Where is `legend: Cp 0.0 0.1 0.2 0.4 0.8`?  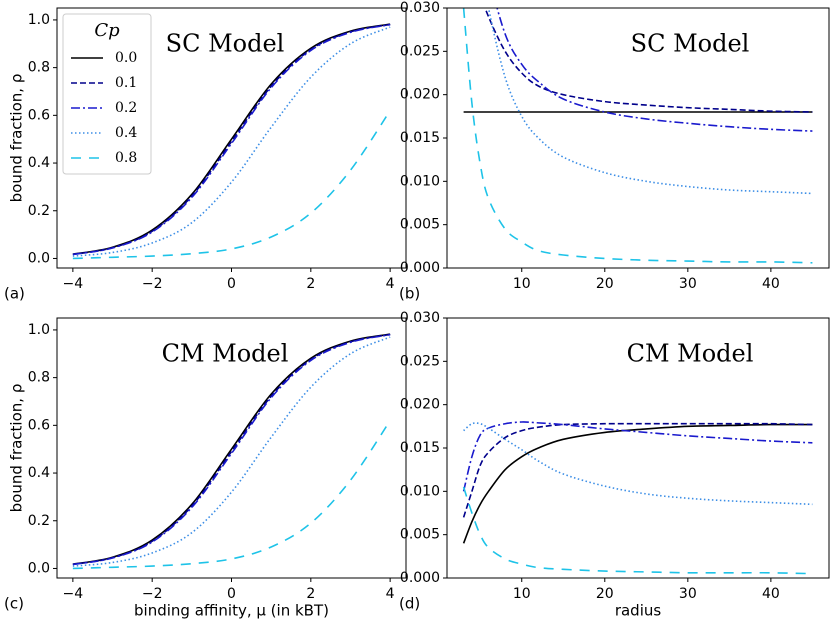
legend: Cp 0.0 0.1 0.2 0.4 0.8 is located at coordinates (107, 94).